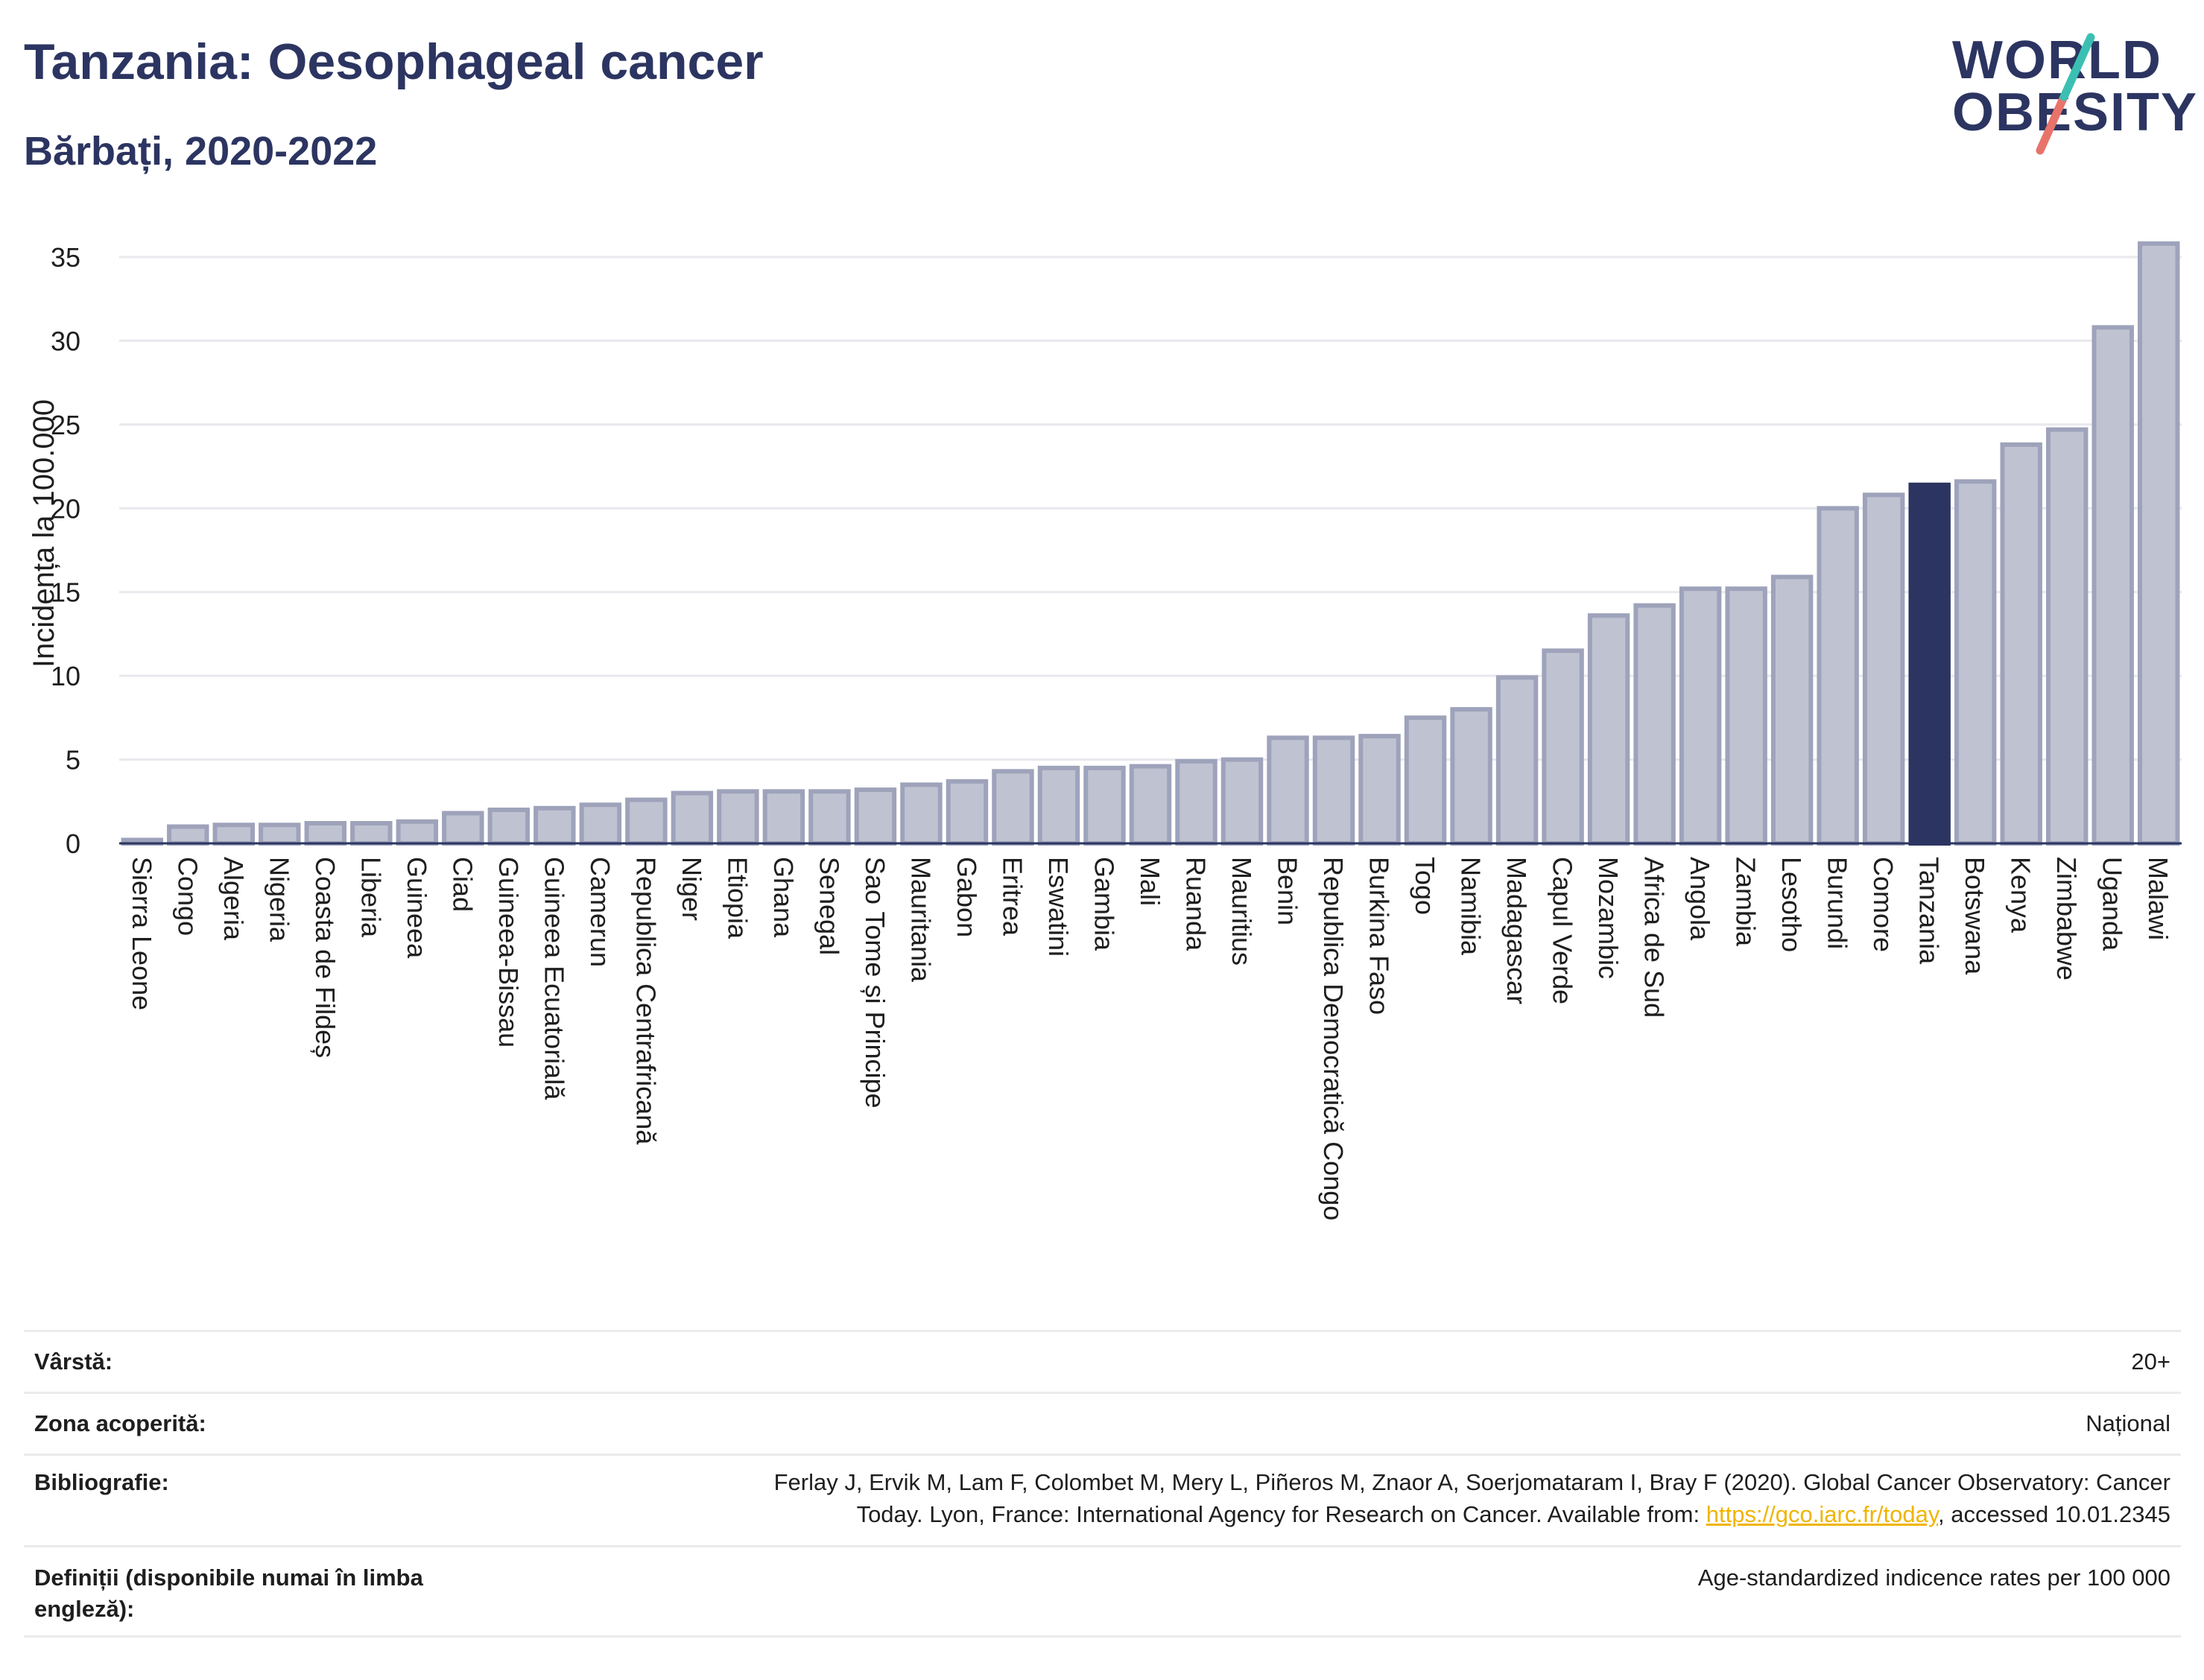 The height and width of the screenshot is (1680, 2204). I want to click on x-tick-label: Niger, so click(692, 889).